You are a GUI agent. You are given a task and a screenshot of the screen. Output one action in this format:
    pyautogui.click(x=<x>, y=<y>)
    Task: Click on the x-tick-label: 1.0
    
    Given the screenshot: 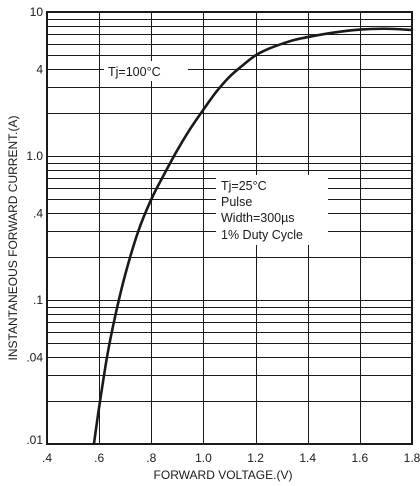 What is the action you would take?
    pyautogui.click(x=203, y=458)
    